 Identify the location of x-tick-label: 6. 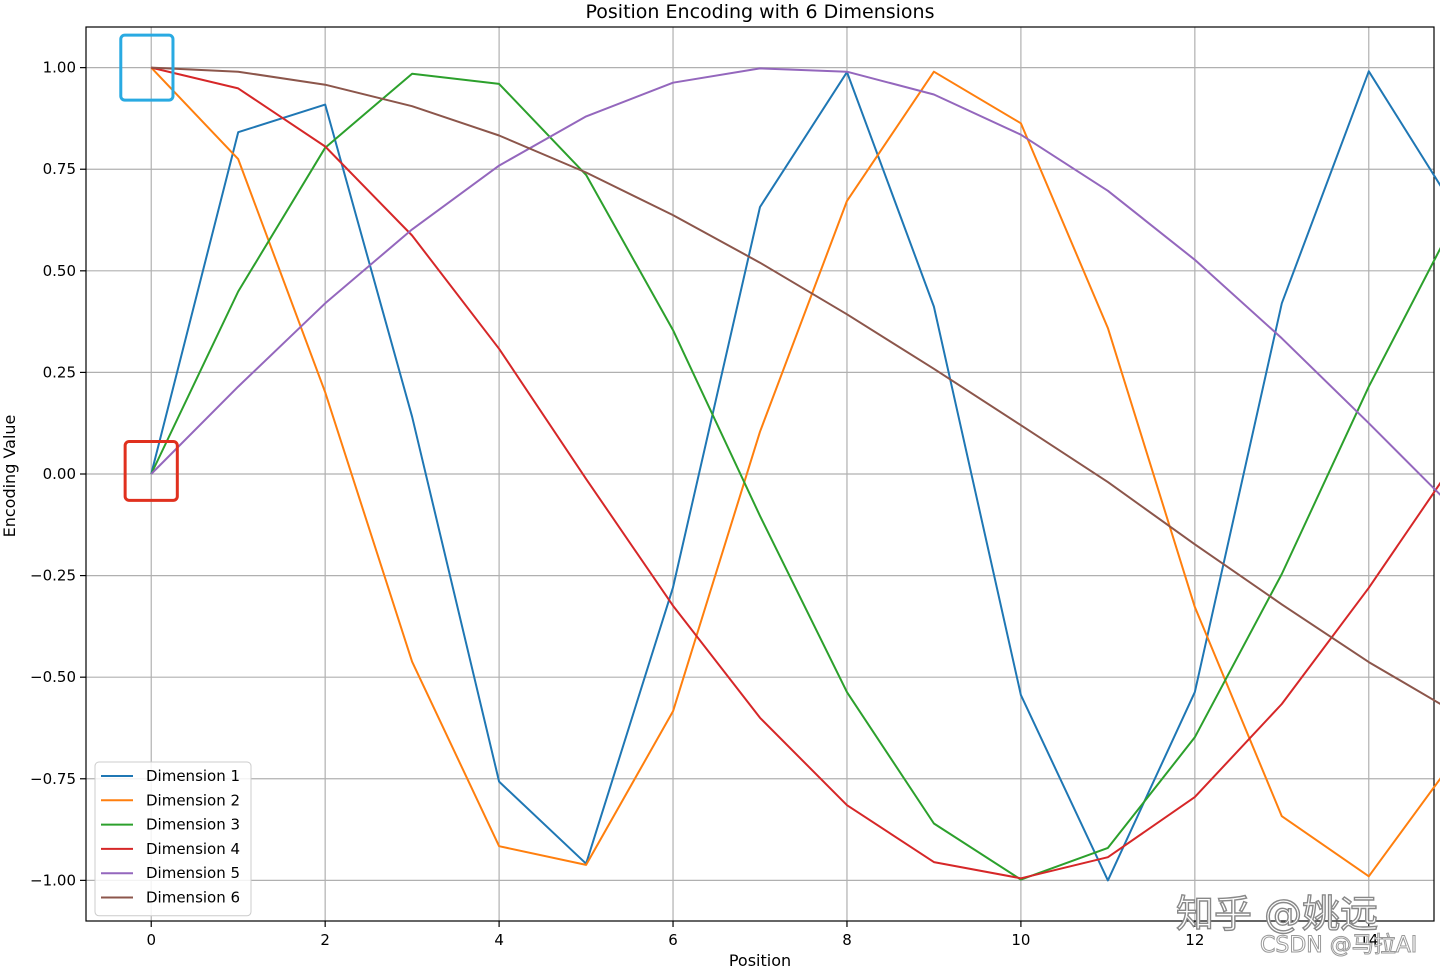
(673, 940).